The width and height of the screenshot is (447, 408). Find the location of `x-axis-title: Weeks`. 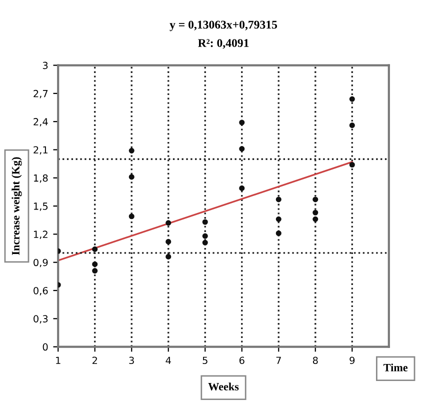

x-axis-title: Weeks is located at coordinates (223, 386).